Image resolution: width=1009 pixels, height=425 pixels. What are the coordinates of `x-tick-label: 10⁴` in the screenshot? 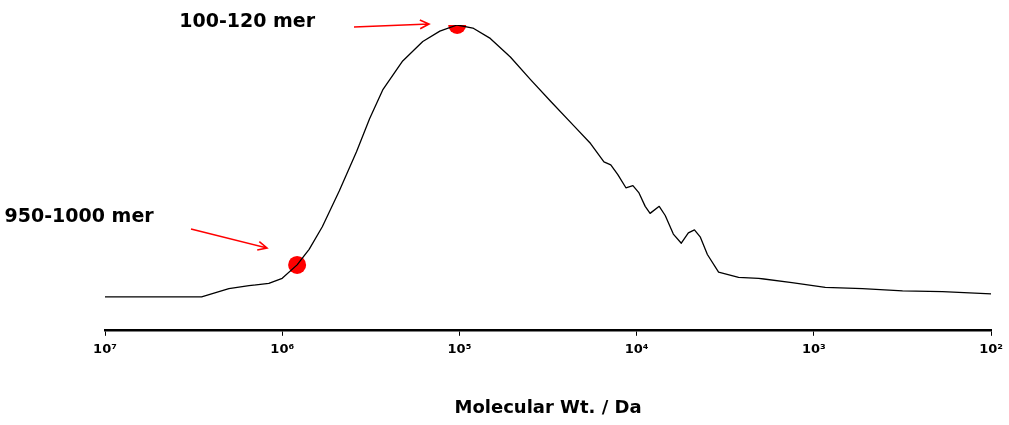 It's located at (636, 348).